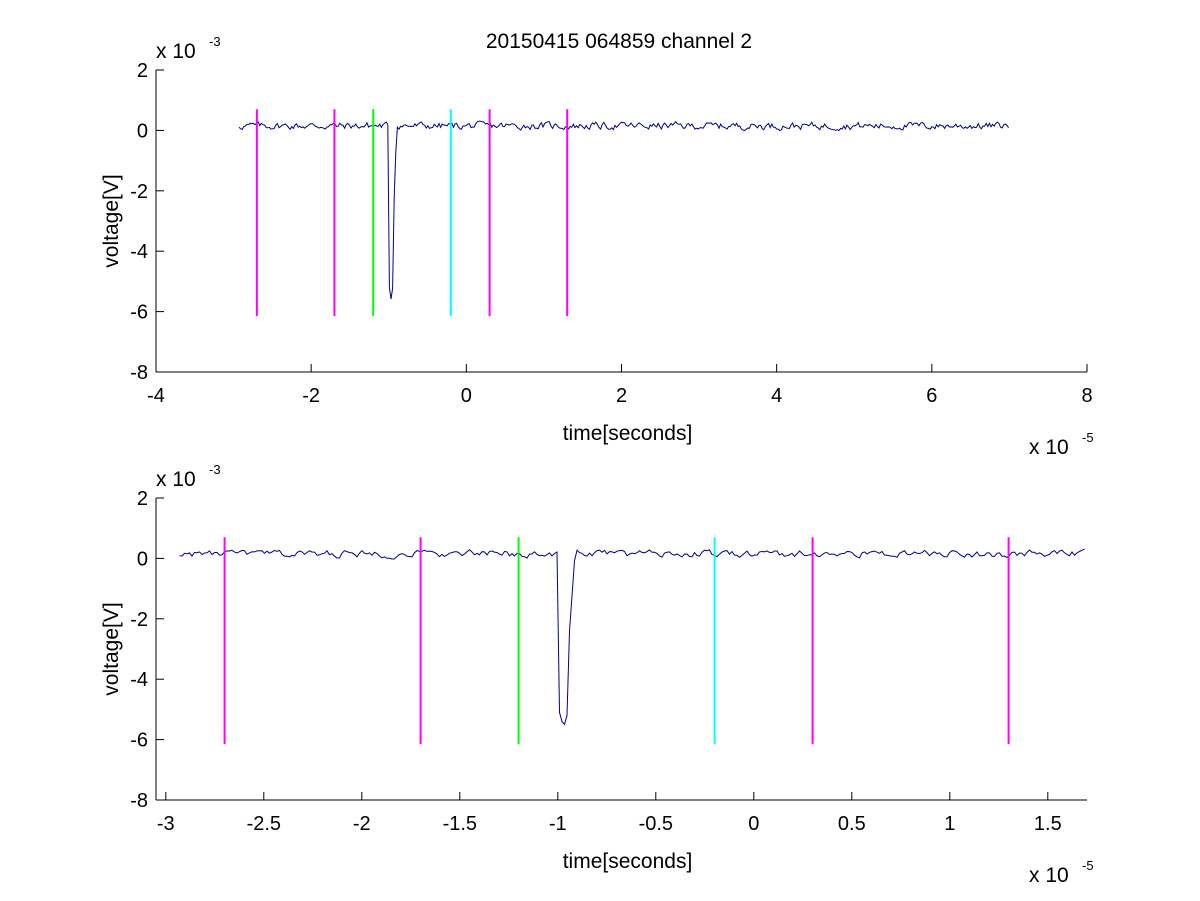 The image size is (1200, 901). I want to click on chart-title: 20150415 064859 channel 2, so click(619, 41).